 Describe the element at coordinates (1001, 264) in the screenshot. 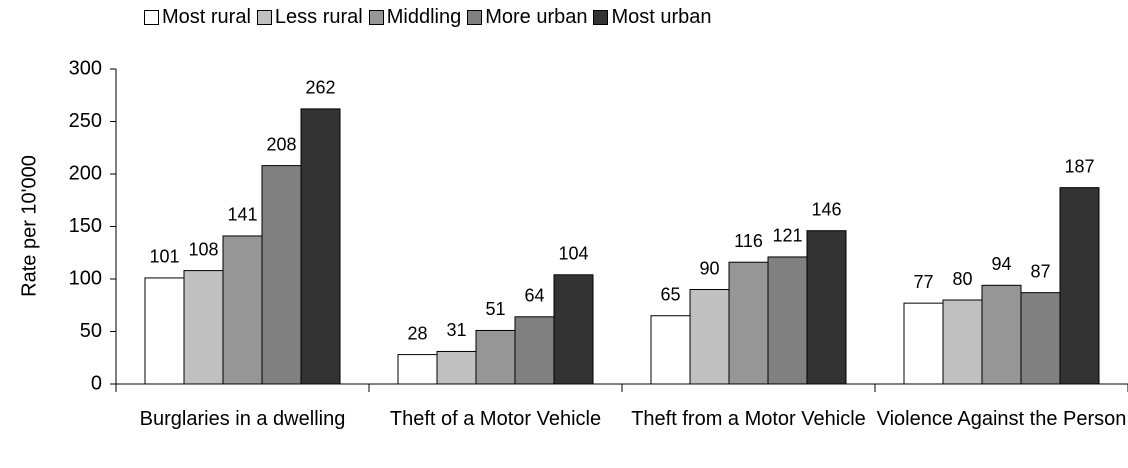

I see `data-label: 94` at that location.